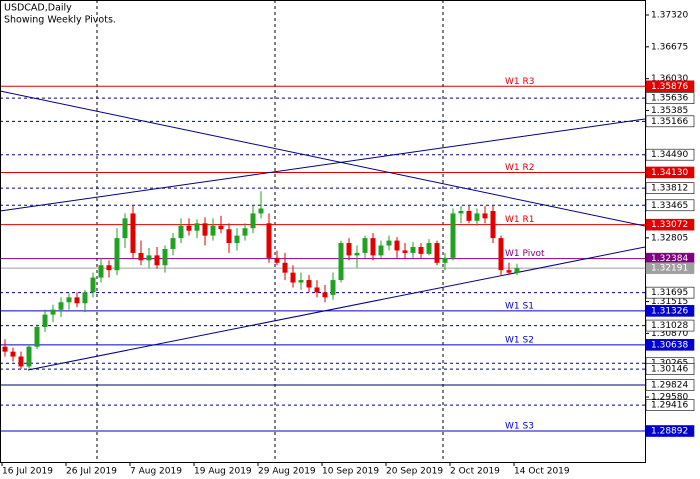  I want to click on y-tick-label: 1.35385, so click(669, 111).